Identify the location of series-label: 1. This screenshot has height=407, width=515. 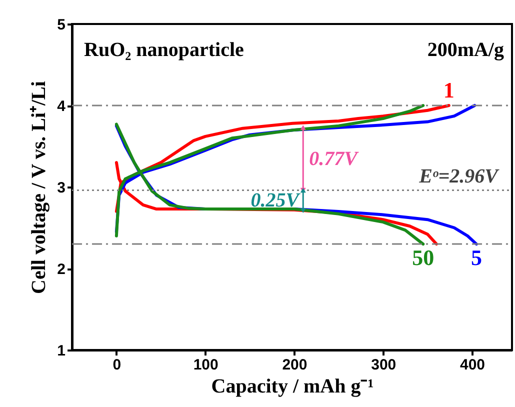
(448, 90).